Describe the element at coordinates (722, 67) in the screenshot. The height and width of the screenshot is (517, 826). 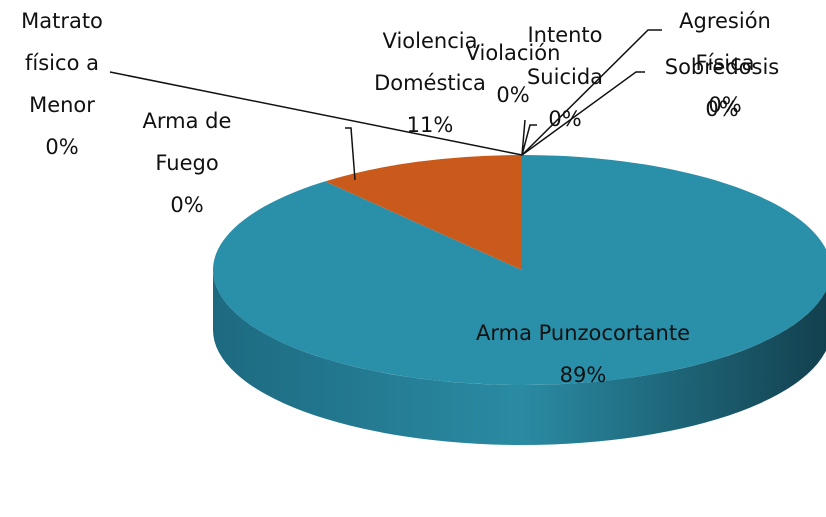
I see `label-name: Sobredosis` at that location.